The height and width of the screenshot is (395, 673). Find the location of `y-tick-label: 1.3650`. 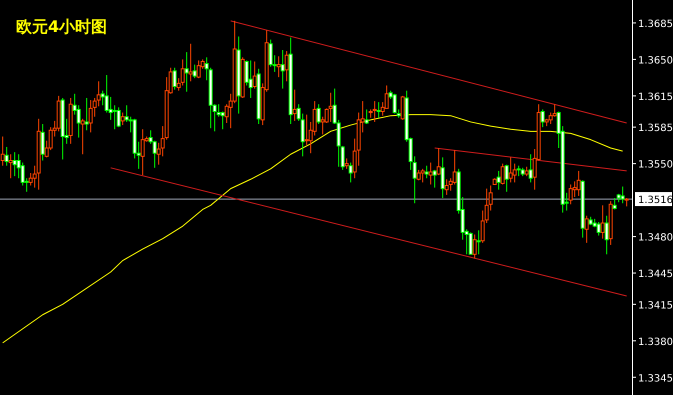

y-tick-label: 1.3650 is located at coordinates (655, 60).